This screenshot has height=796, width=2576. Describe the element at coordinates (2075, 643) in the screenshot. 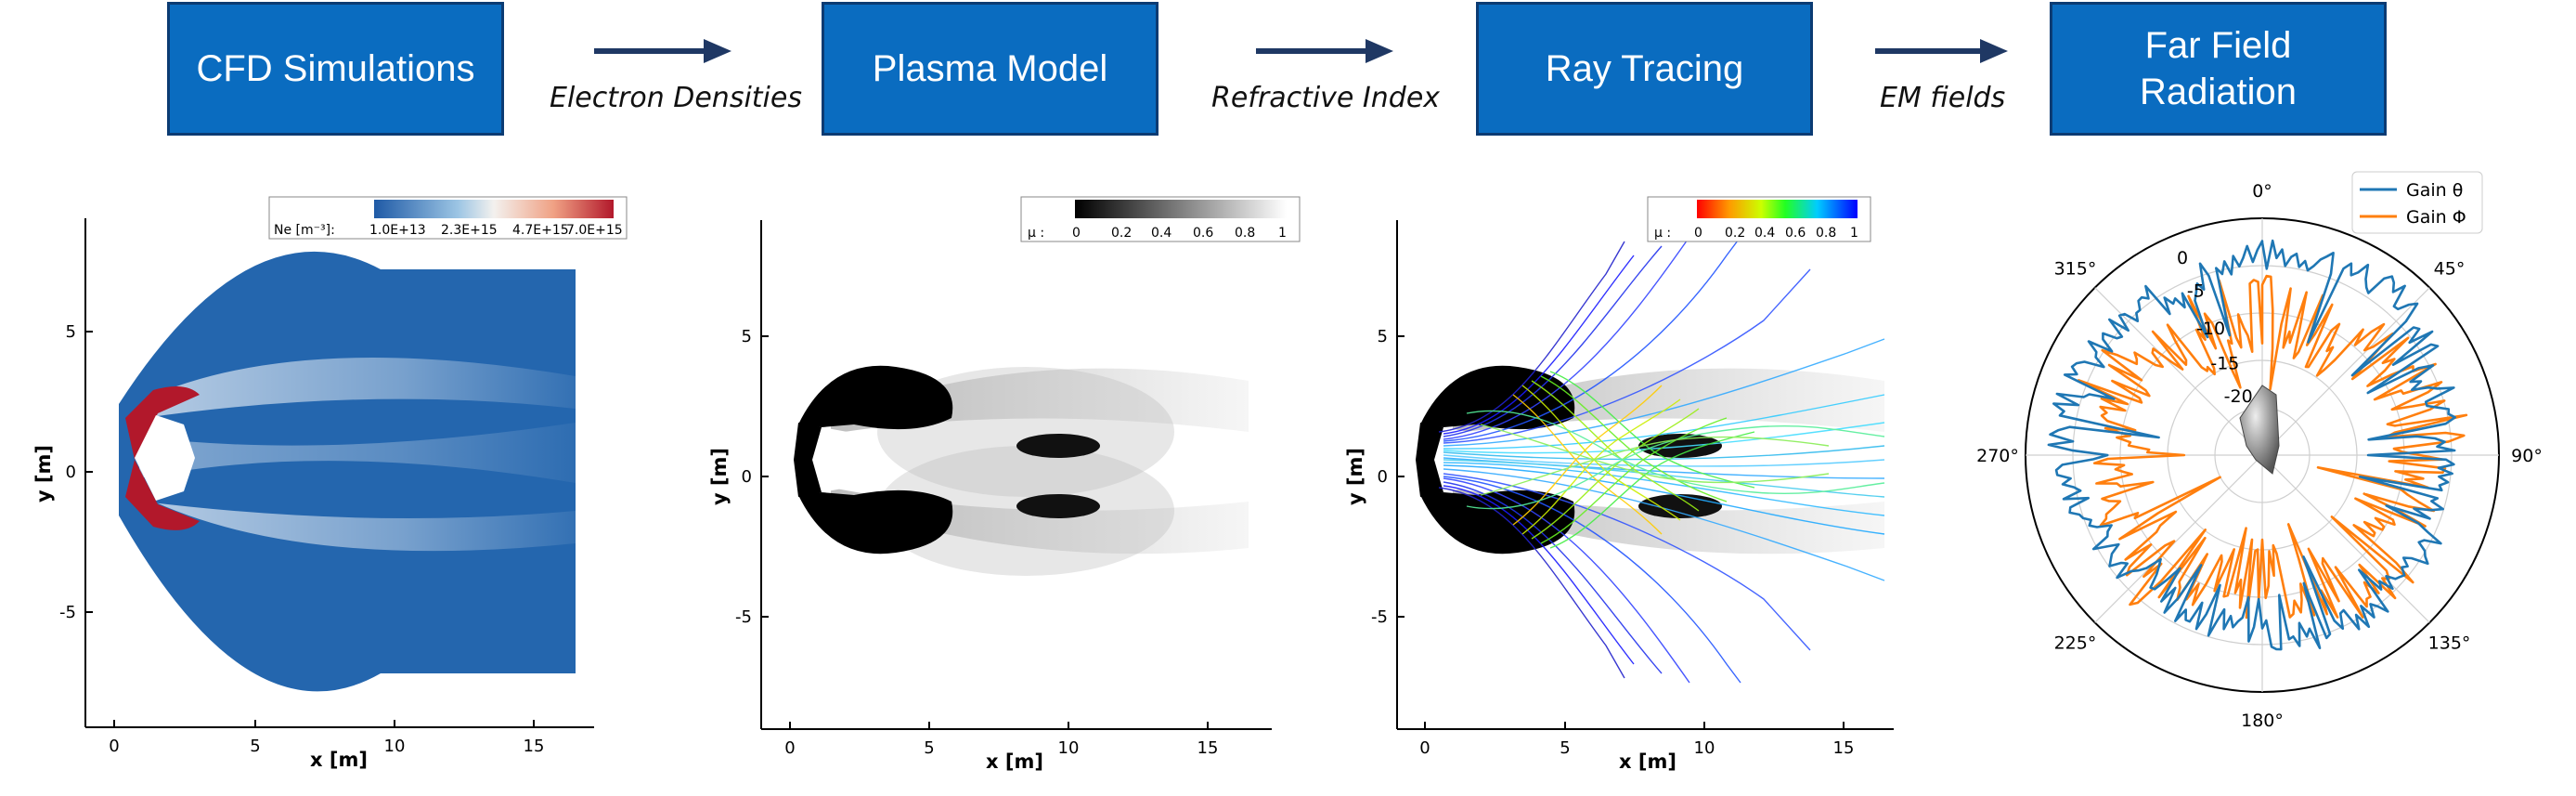

I see `polar-angle-label: 225°` at that location.